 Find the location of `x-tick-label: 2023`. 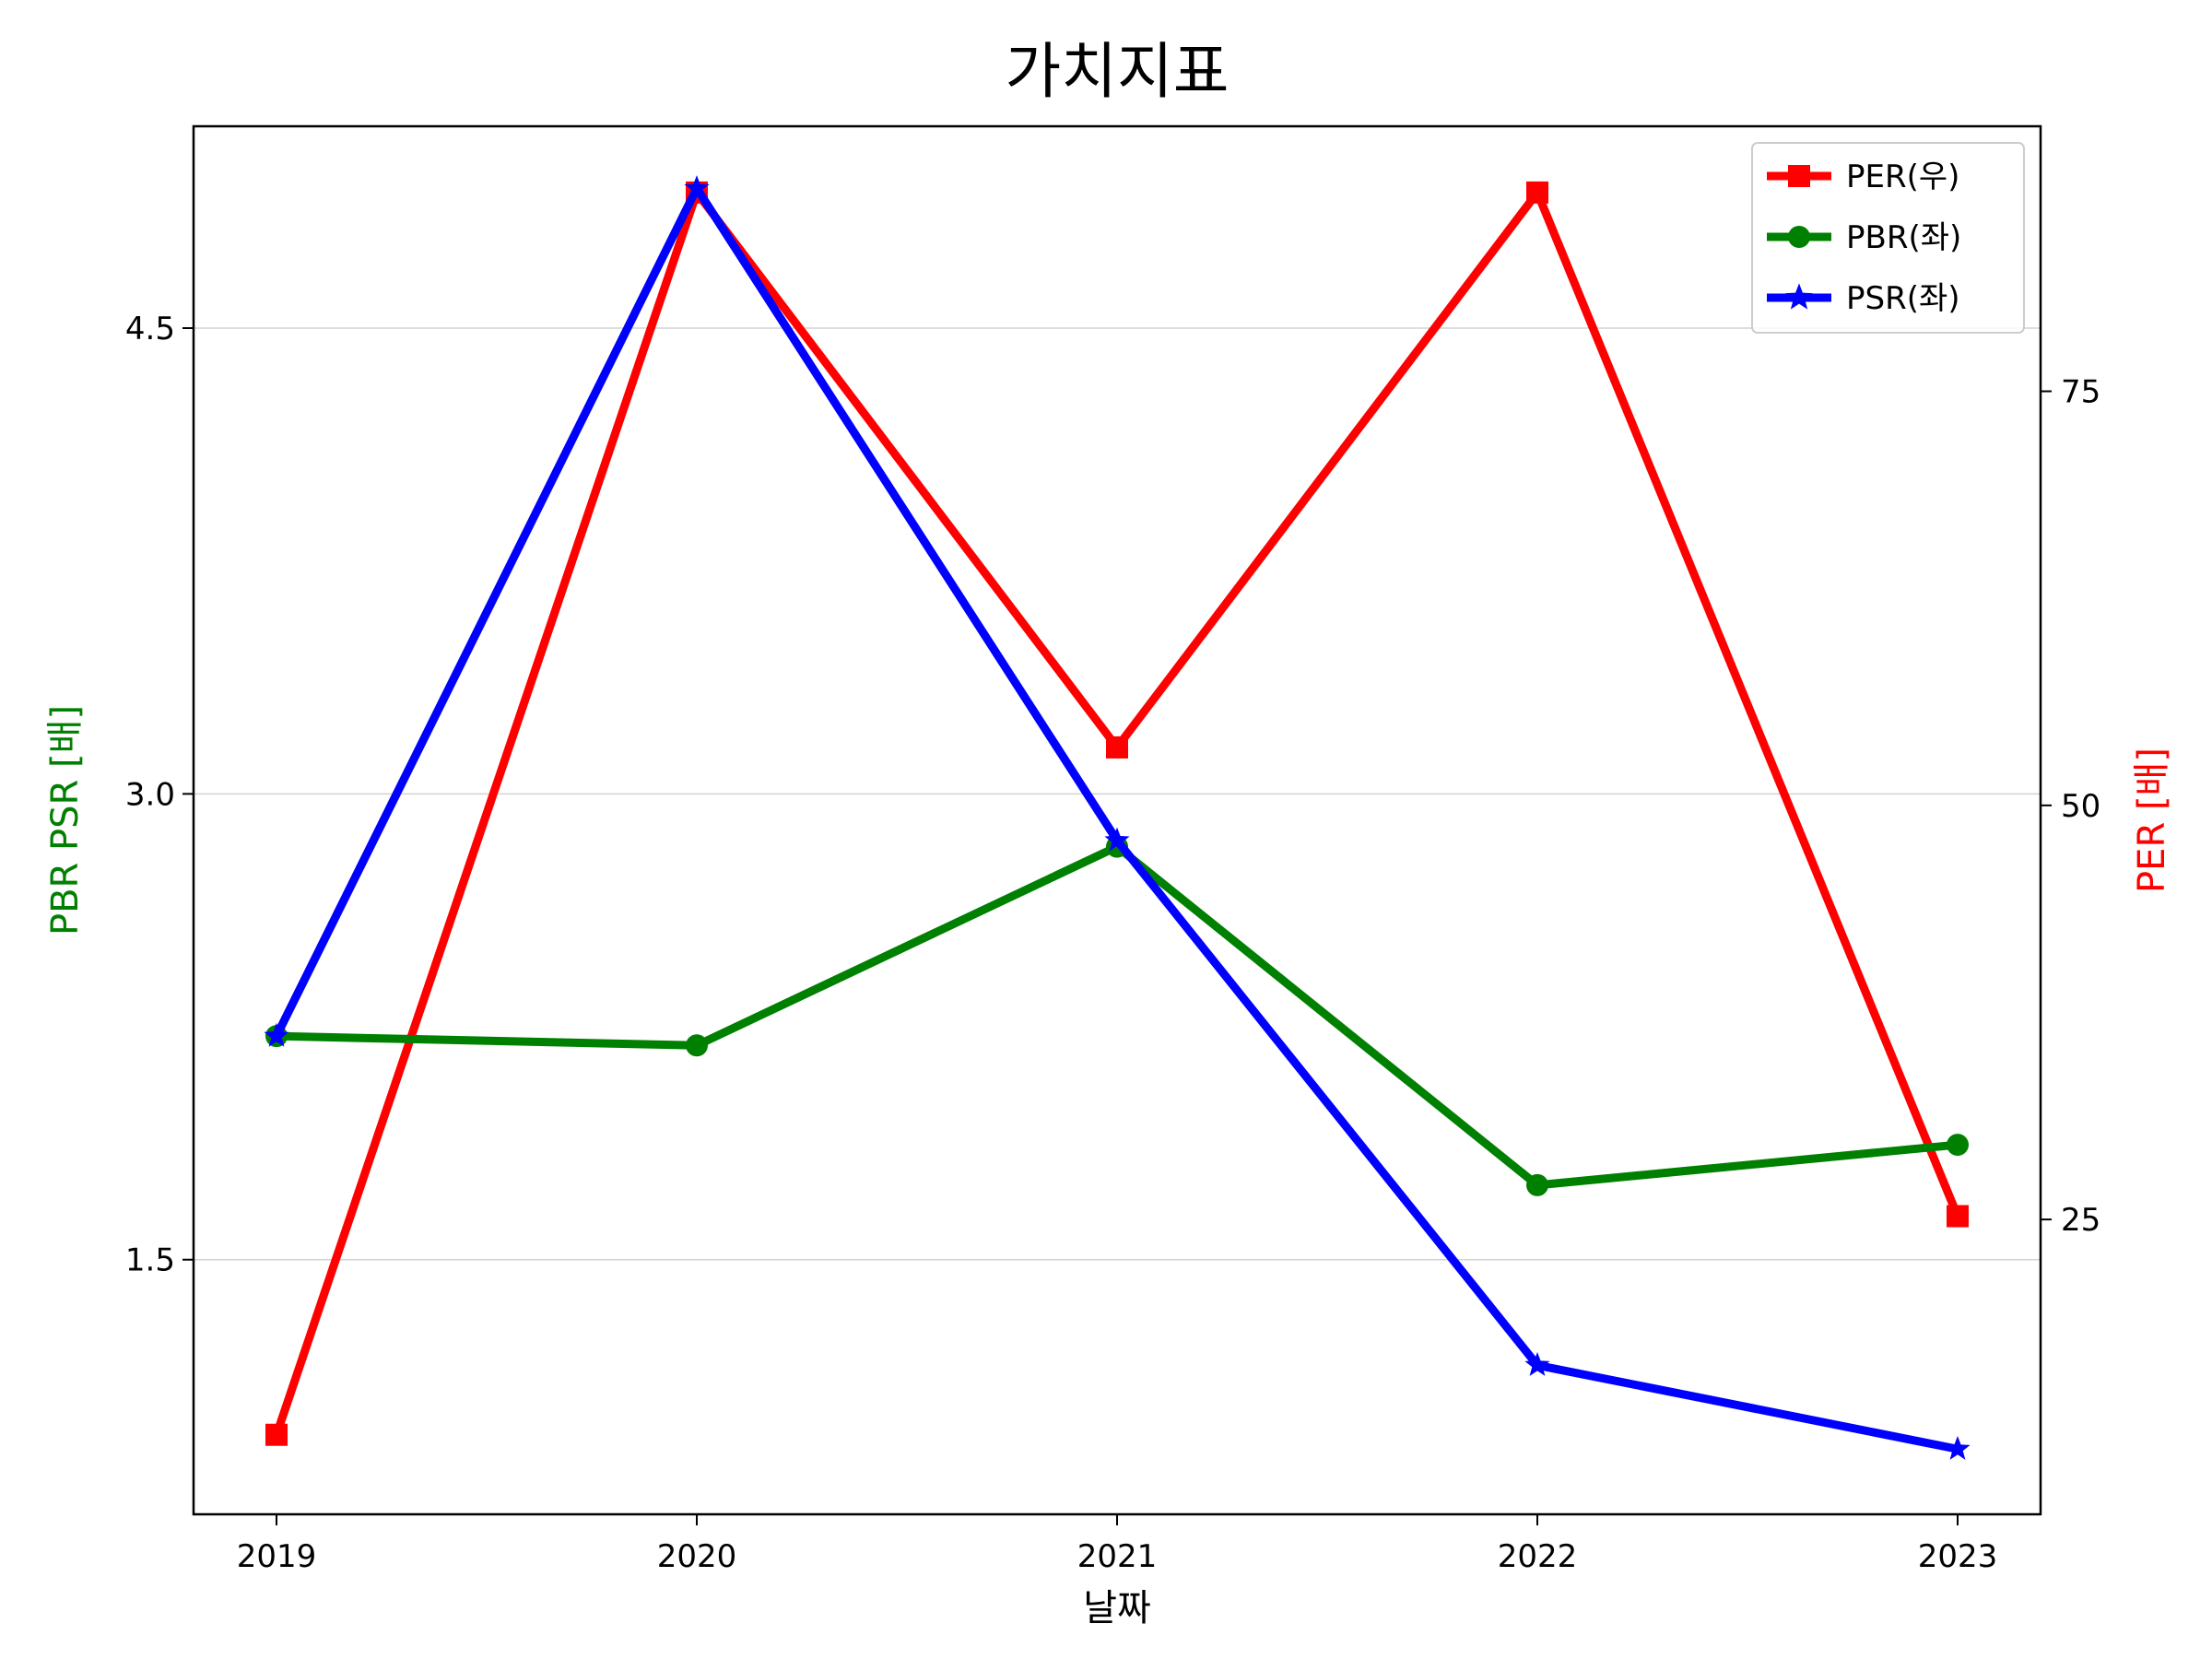

x-tick-label: 2023 is located at coordinates (1958, 1556).